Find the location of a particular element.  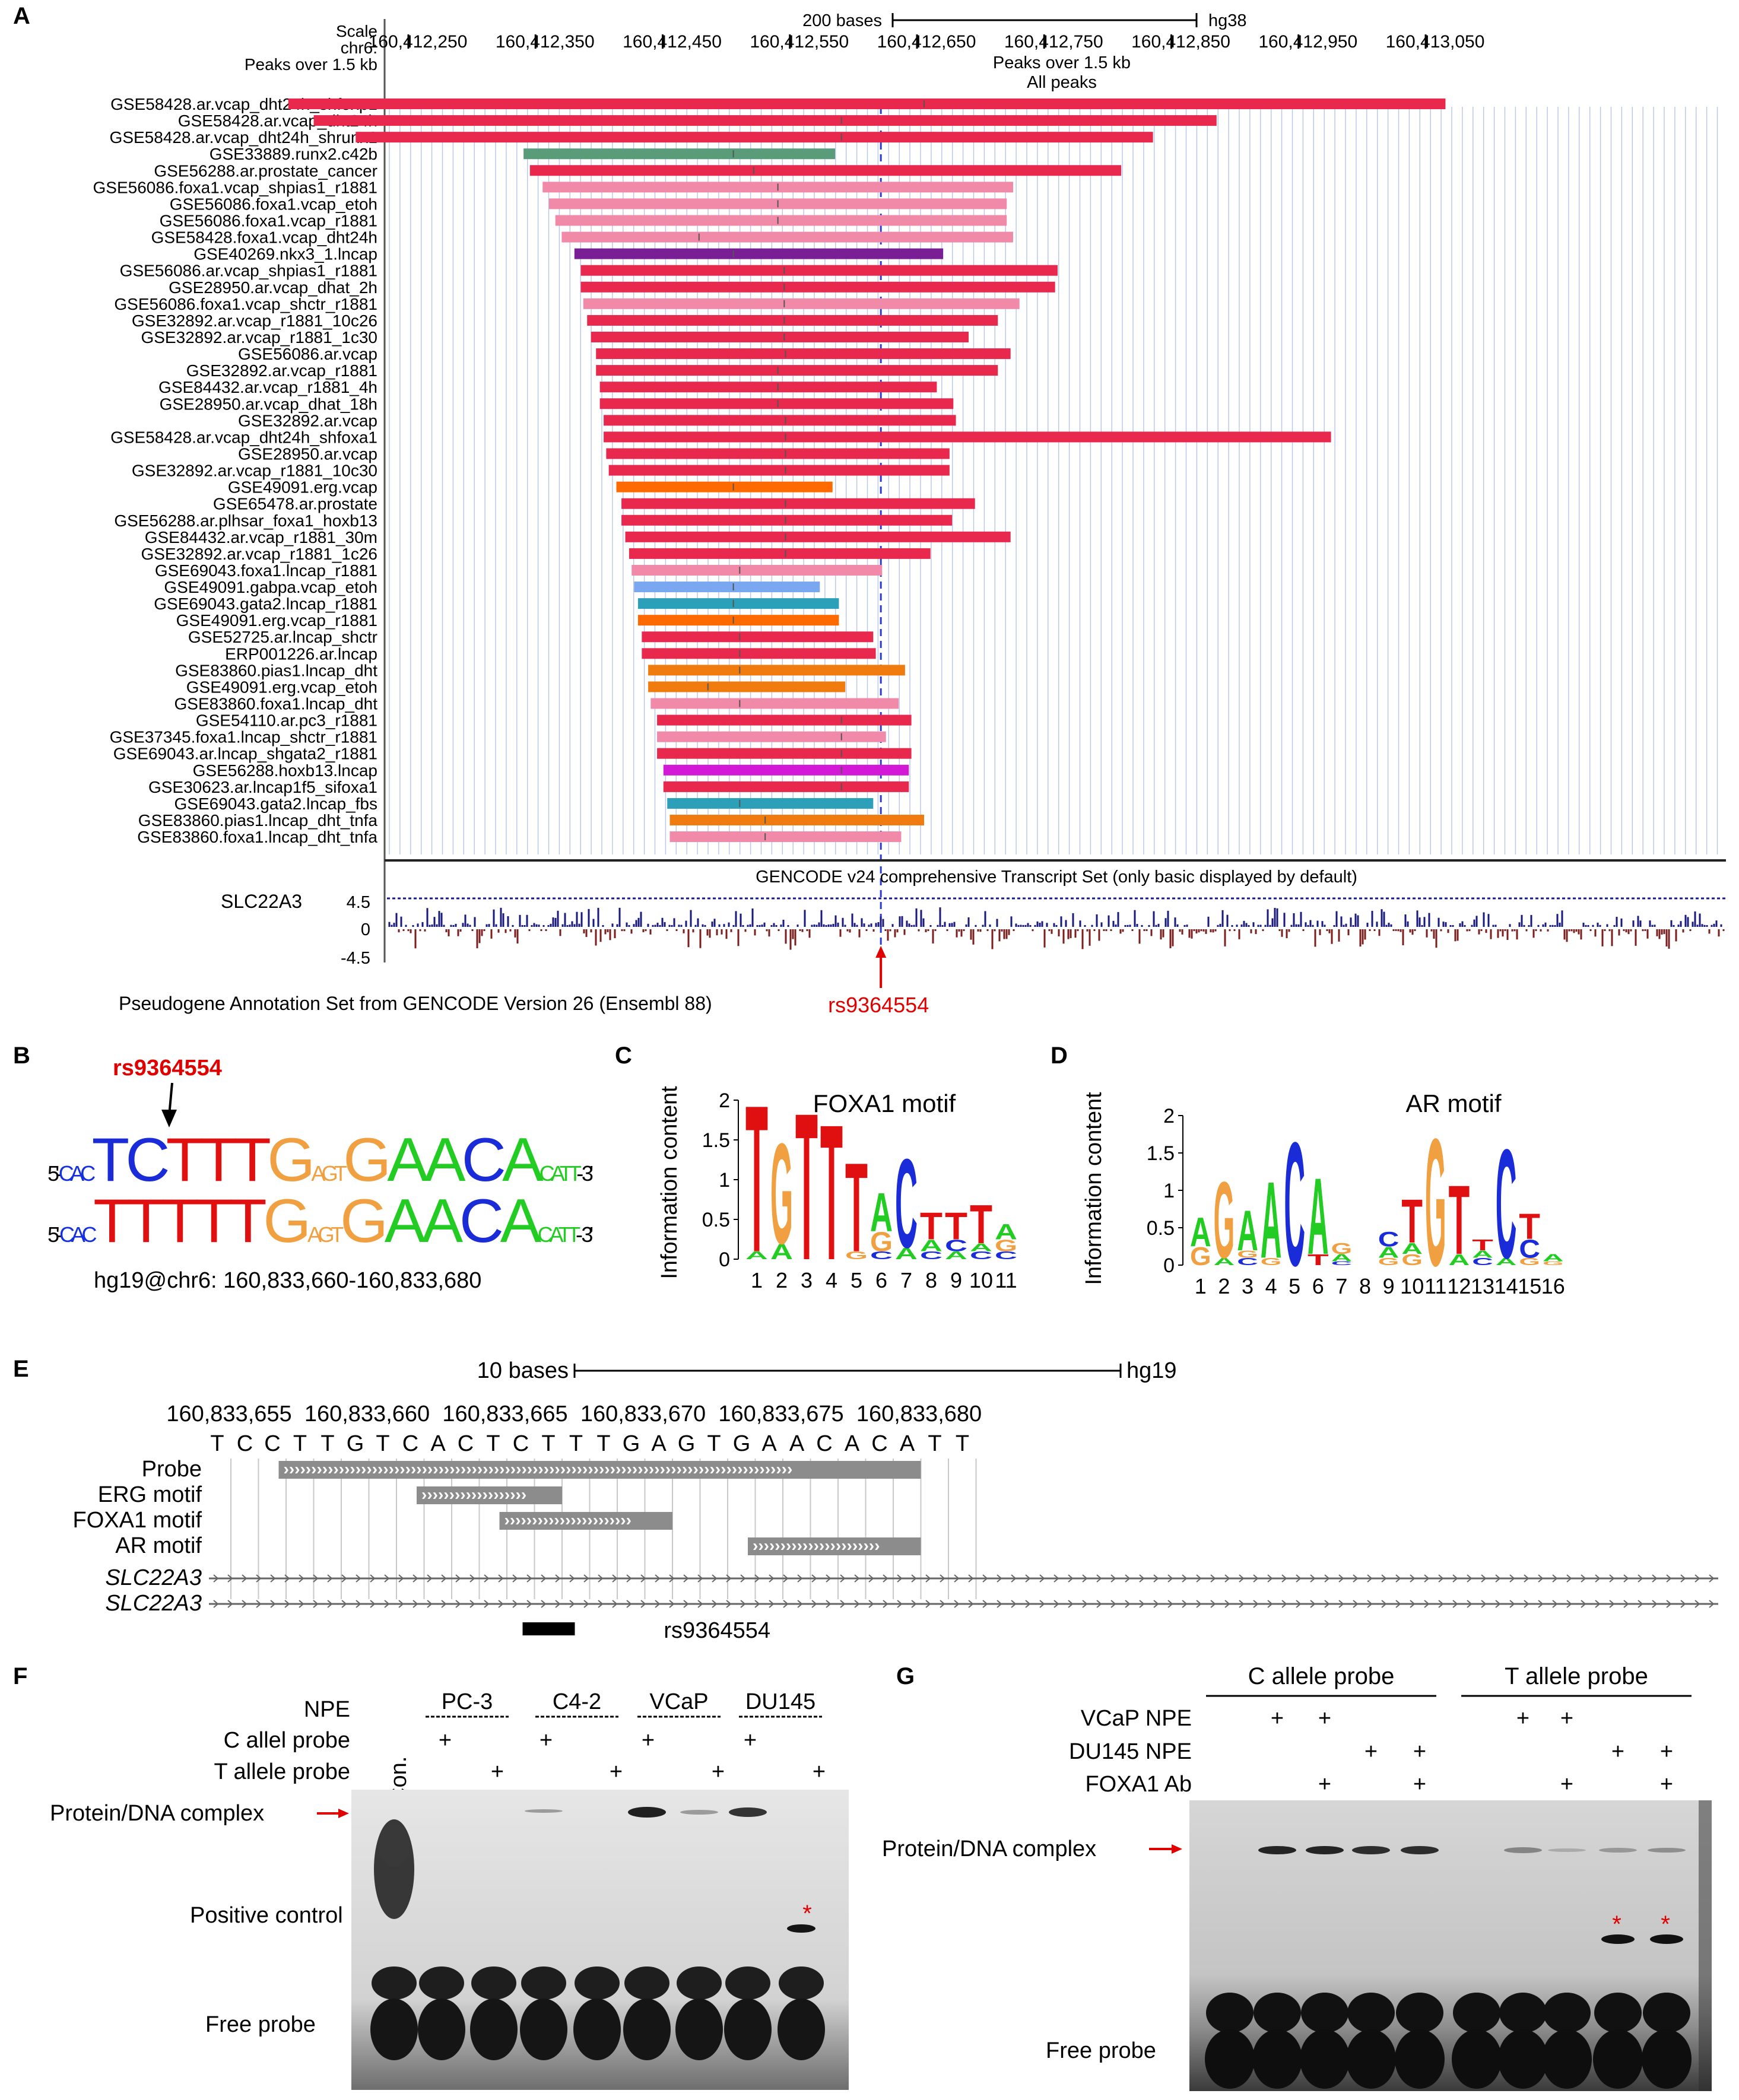

panel-letter-f: F is located at coordinates (20, 1676).